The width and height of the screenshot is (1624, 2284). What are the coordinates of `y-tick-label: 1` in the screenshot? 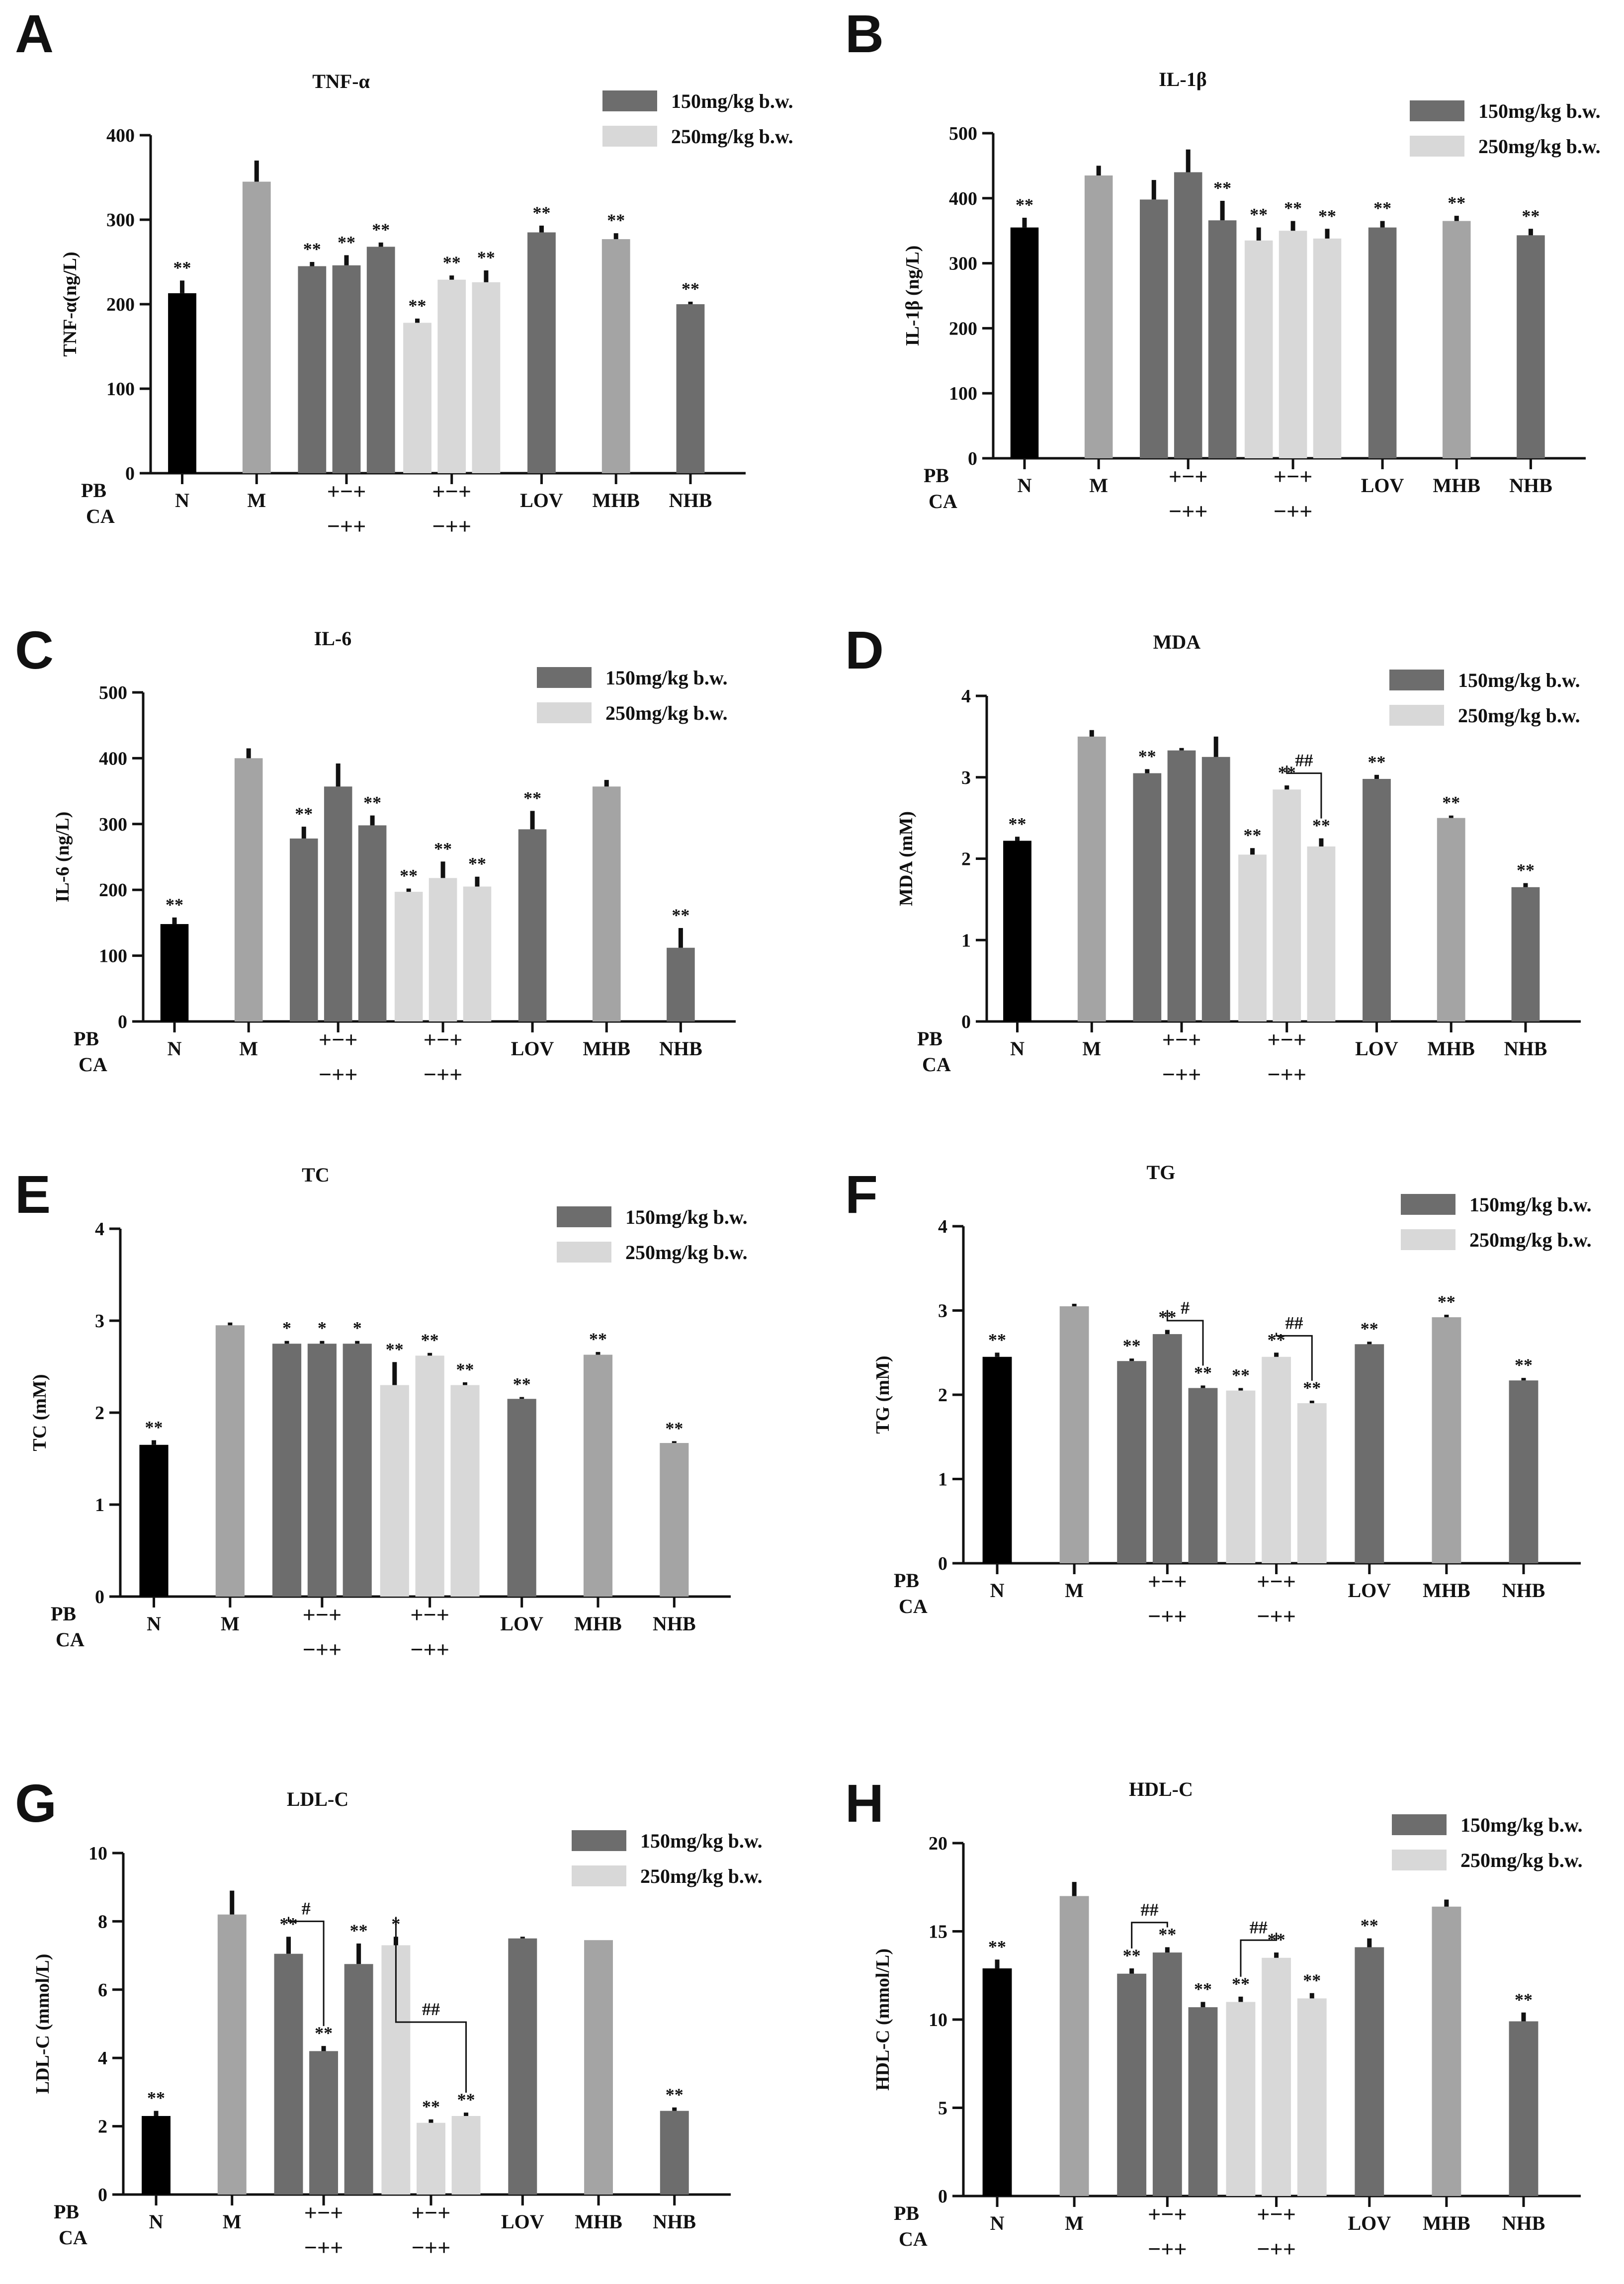 It's located at (942, 1480).